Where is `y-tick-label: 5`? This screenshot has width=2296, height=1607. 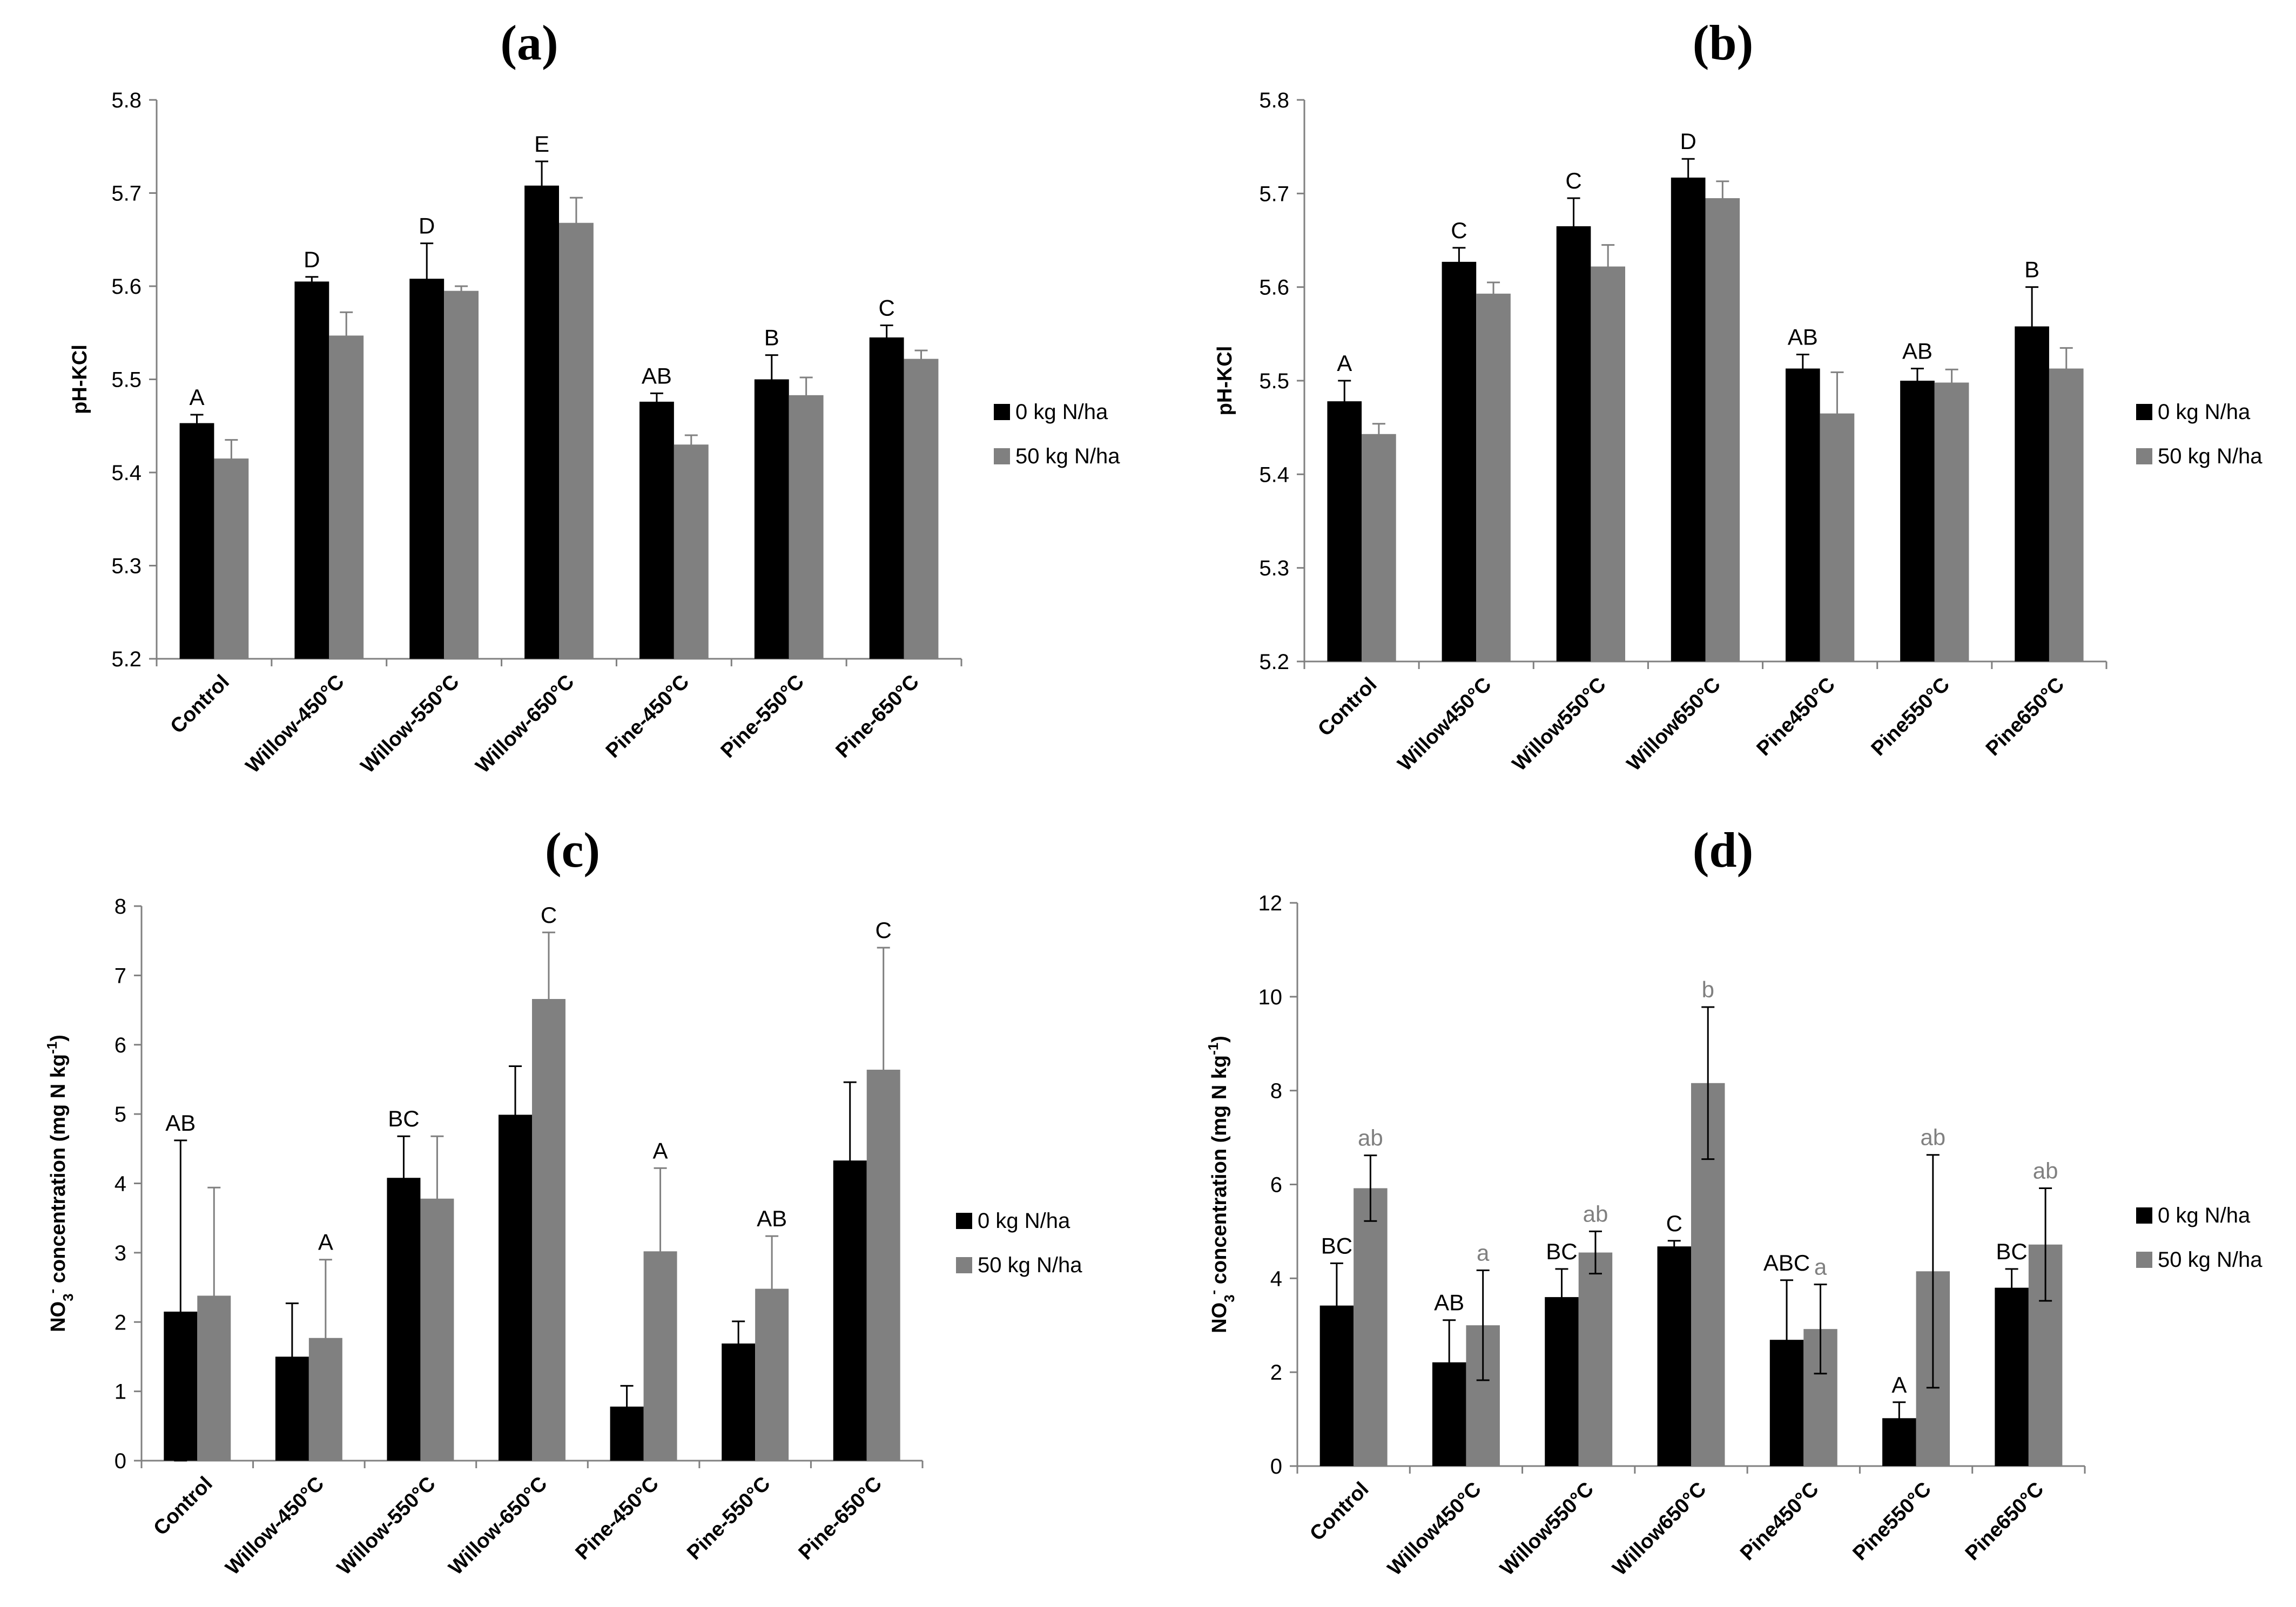 y-tick-label: 5 is located at coordinates (120, 1114).